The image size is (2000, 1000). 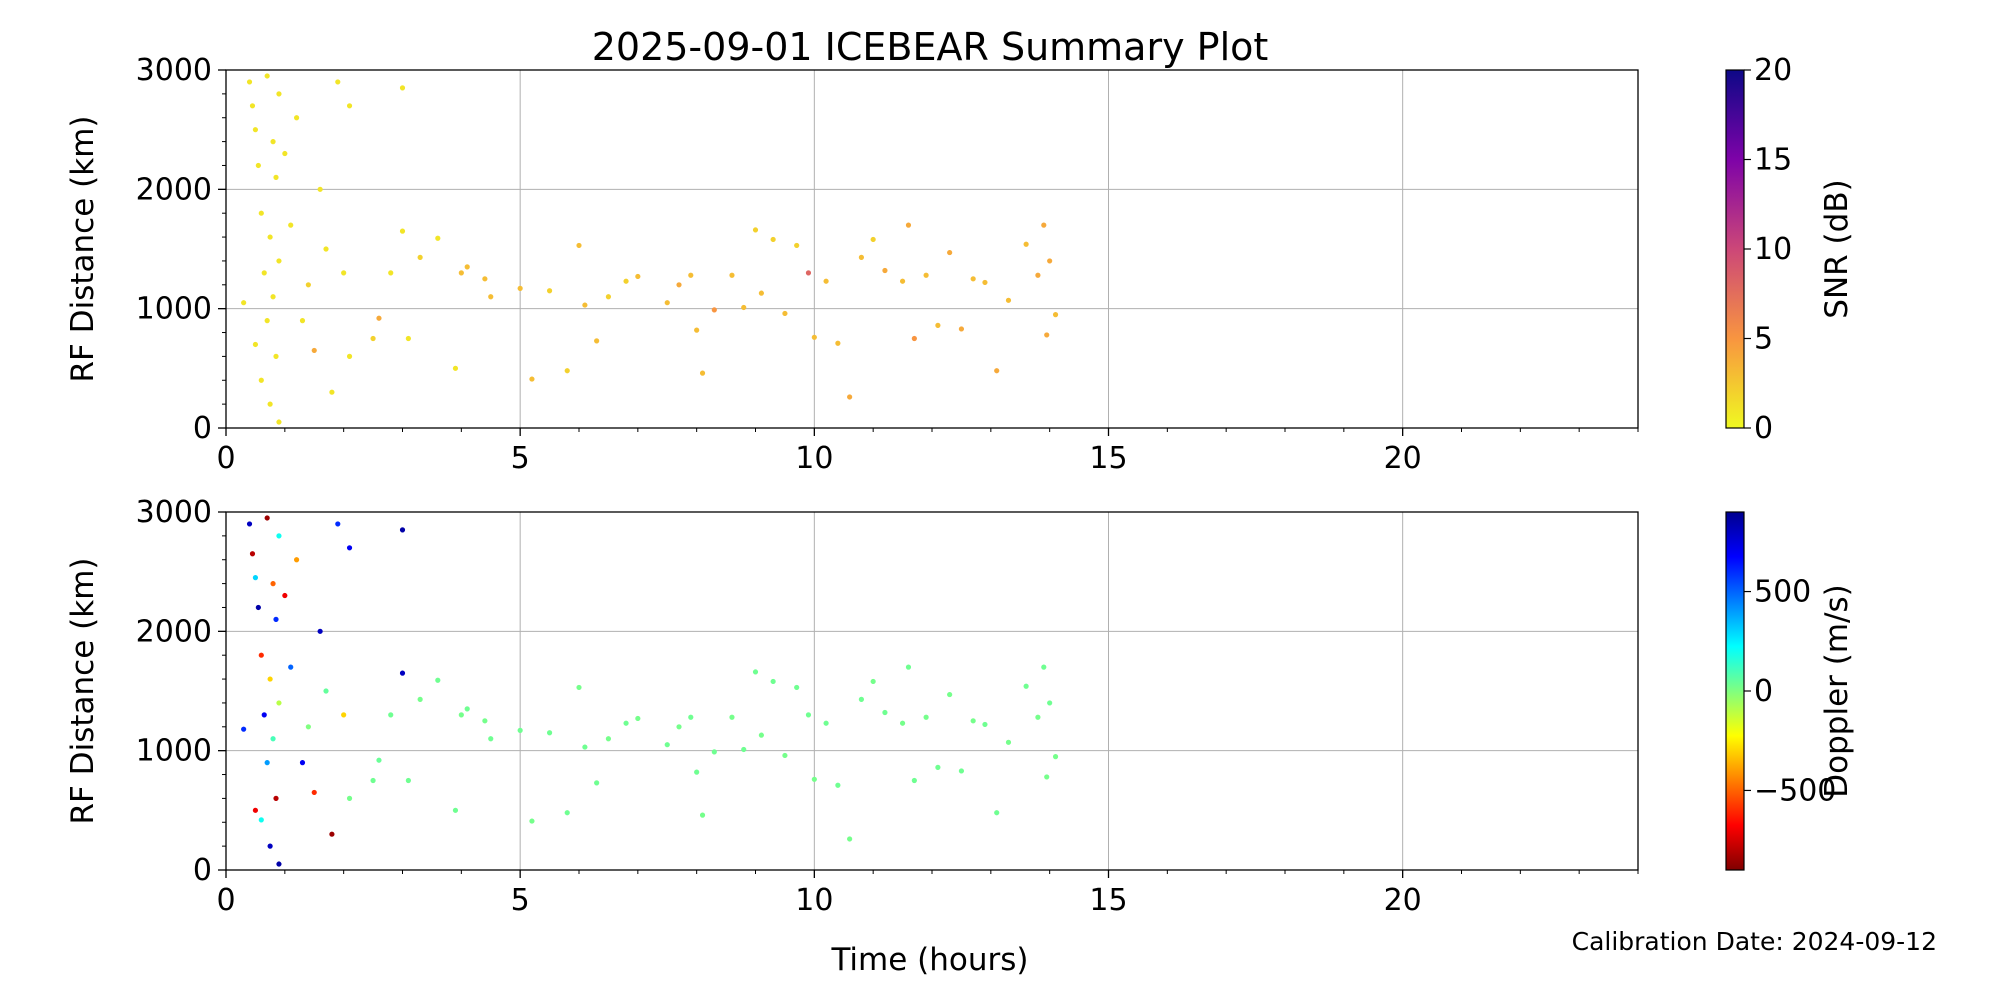 I want to click on x-tick-label: 10, so click(x=814, y=900).